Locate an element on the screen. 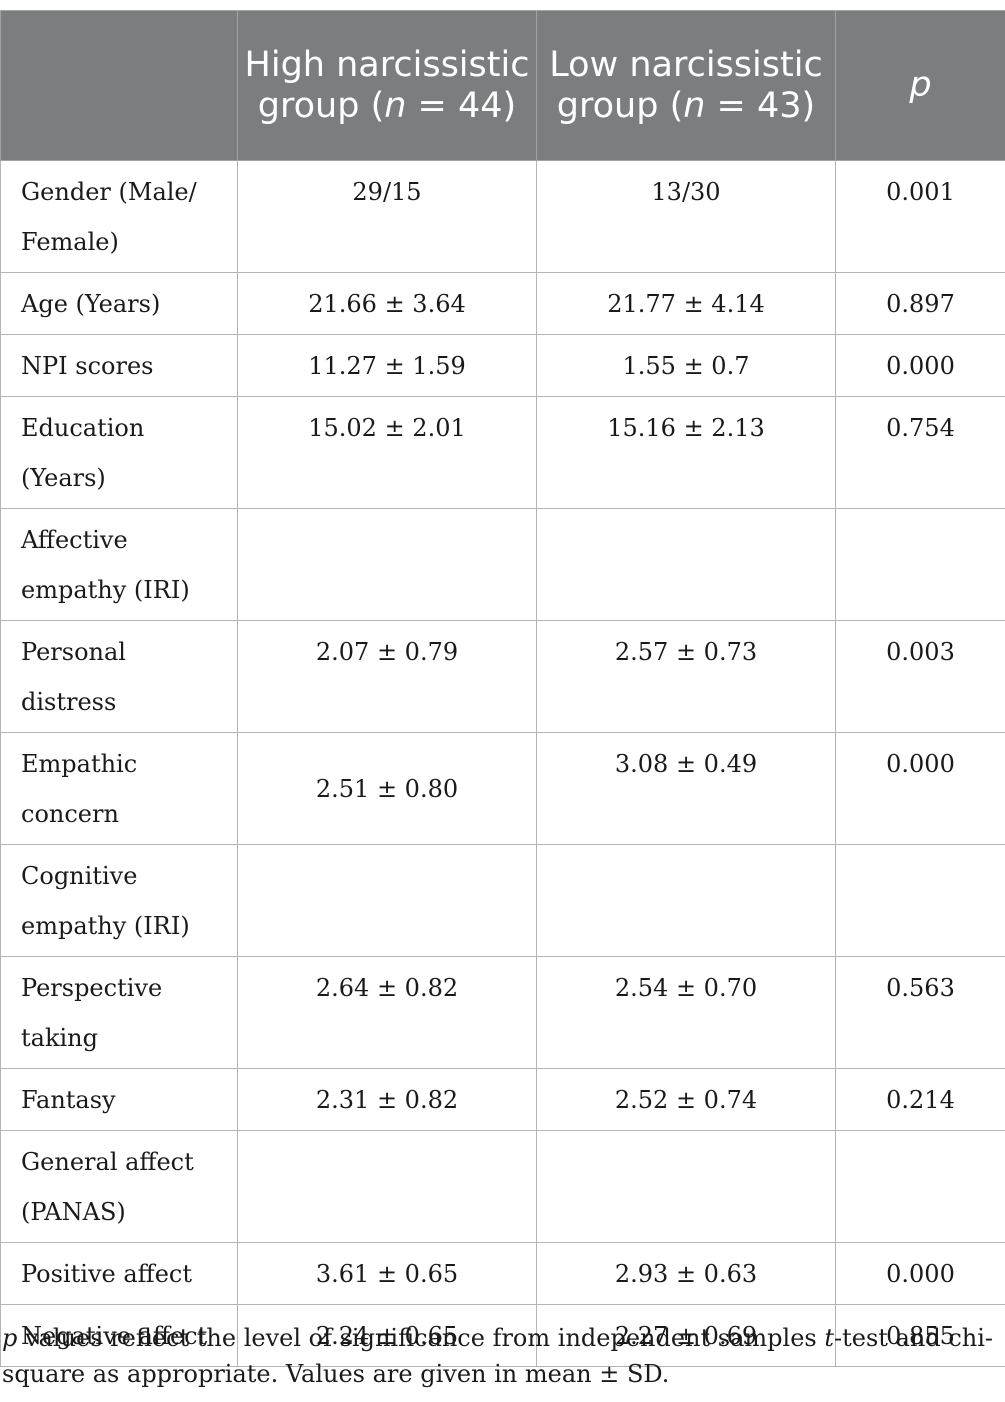 Image resolution: width=1005 pixels, height=1402 pixels. cell-low: 21.77 ± 4.14 is located at coordinates (686, 303).